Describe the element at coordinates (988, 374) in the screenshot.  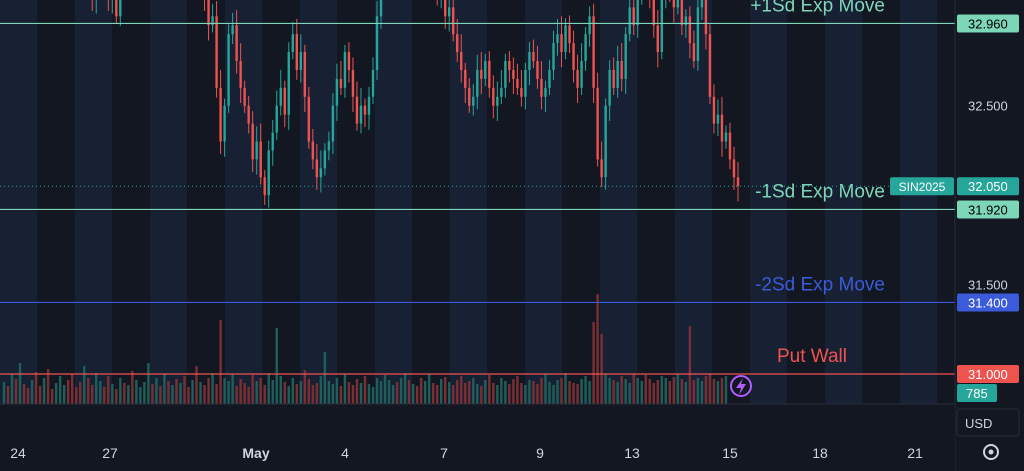
I see `price-tick: 31.000` at that location.